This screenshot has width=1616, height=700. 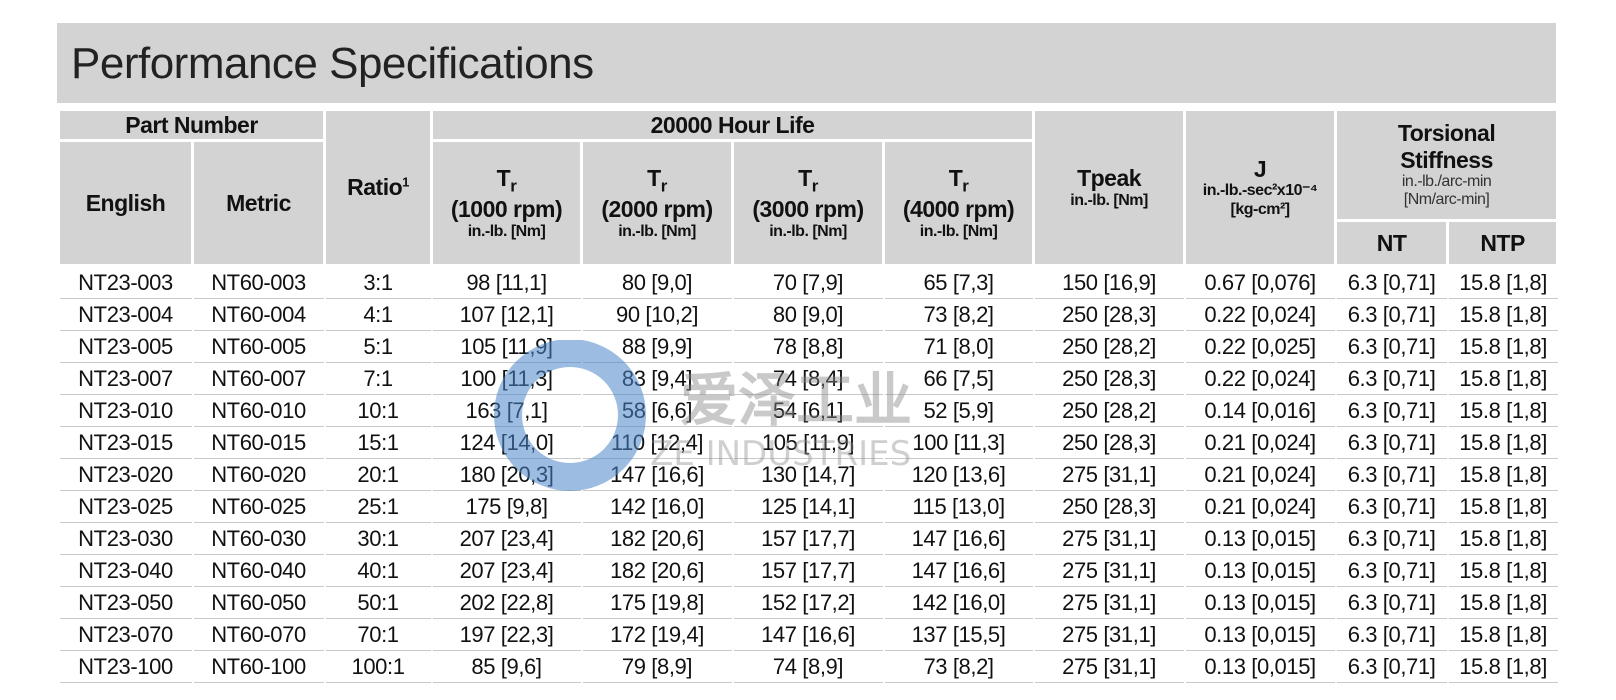 What do you see at coordinates (258, 570) in the screenshot?
I see `table-cell: NT60-040` at bounding box center [258, 570].